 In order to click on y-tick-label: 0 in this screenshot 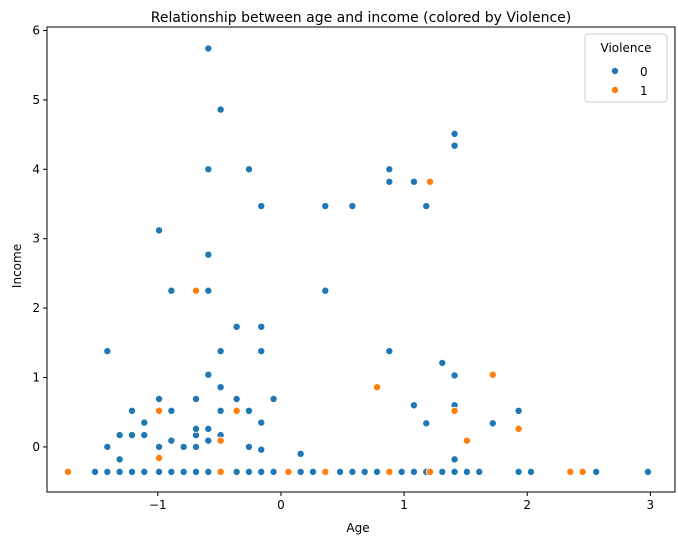, I will do `click(36, 447)`.